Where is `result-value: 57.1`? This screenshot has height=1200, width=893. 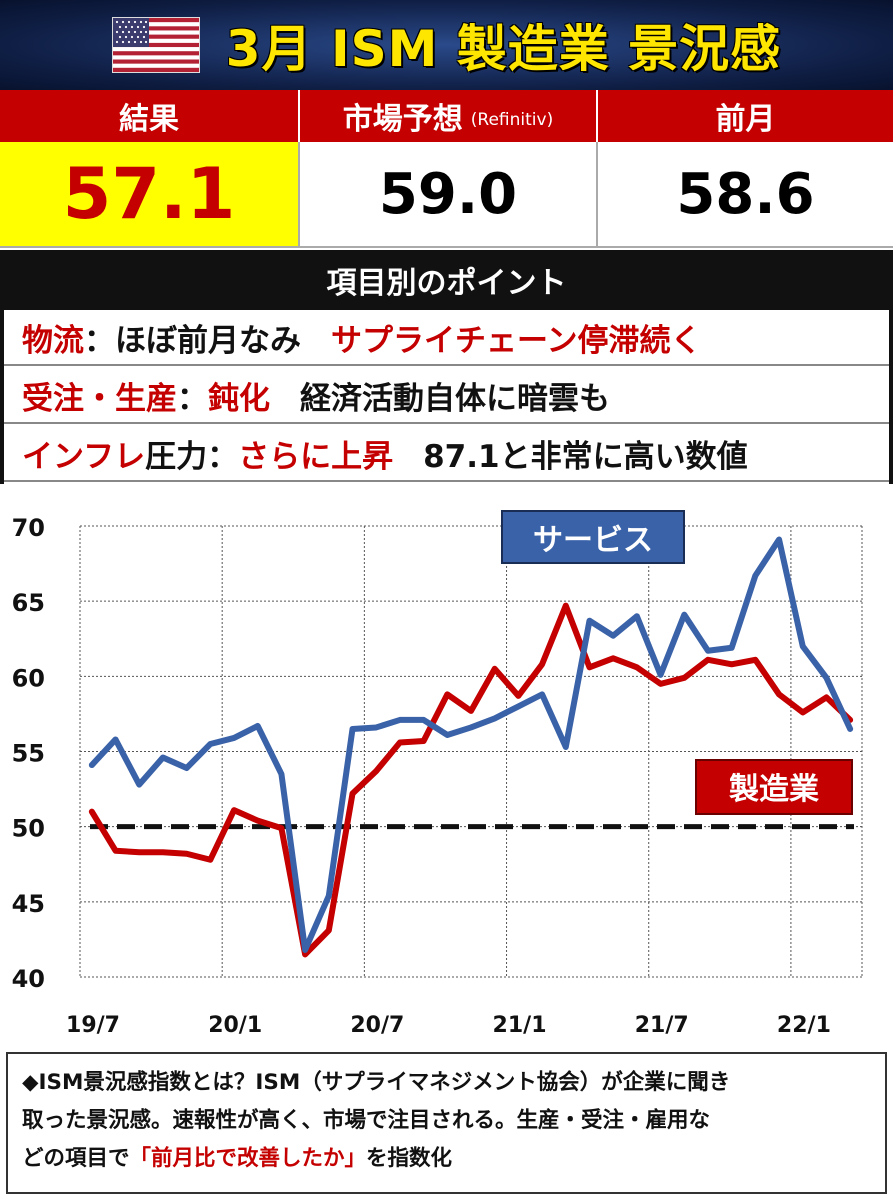
result-value: 57.1 is located at coordinates (150, 195).